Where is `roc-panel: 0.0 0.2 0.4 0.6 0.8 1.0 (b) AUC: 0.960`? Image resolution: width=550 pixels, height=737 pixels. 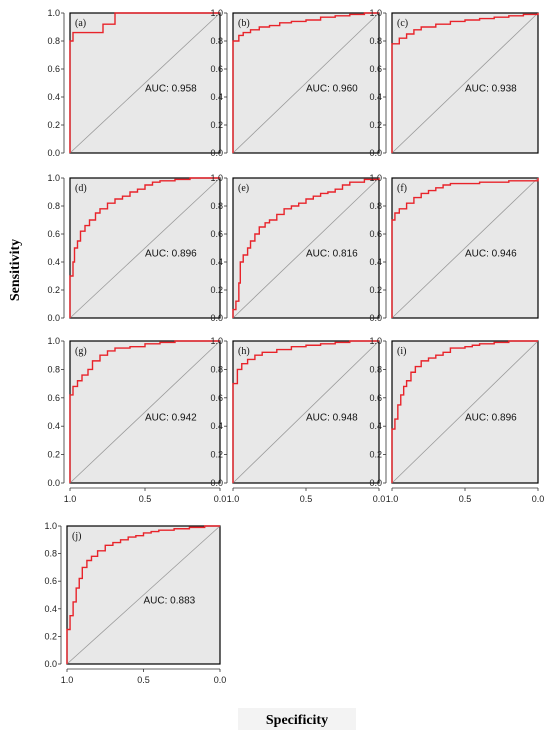 roc-panel: 0.0 0.2 0.4 0.6 0.8 1.0 (b) AUC: 0.960 is located at coordinates (295, 83).